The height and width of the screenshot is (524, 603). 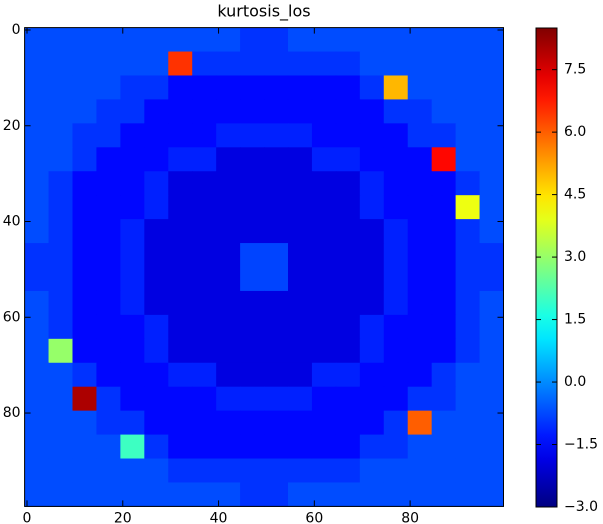 What do you see at coordinates (581, 445) in the screenshot?
I see `colorbar-tick-label: −1.5` at bounding box center [581, 445].